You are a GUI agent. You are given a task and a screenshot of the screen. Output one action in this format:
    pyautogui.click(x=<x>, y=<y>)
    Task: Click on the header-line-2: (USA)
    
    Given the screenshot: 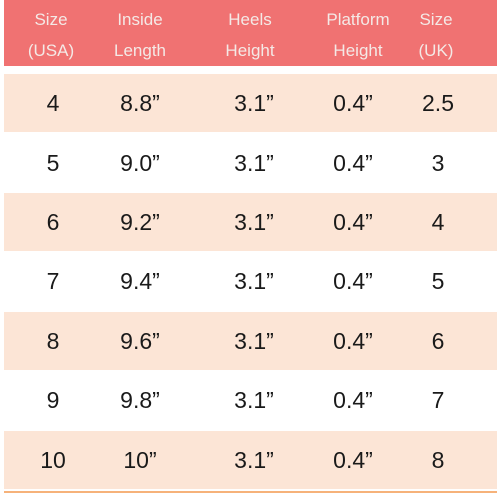 What is the action you would take?
    pyautogui.click(x=51, y=50)
    